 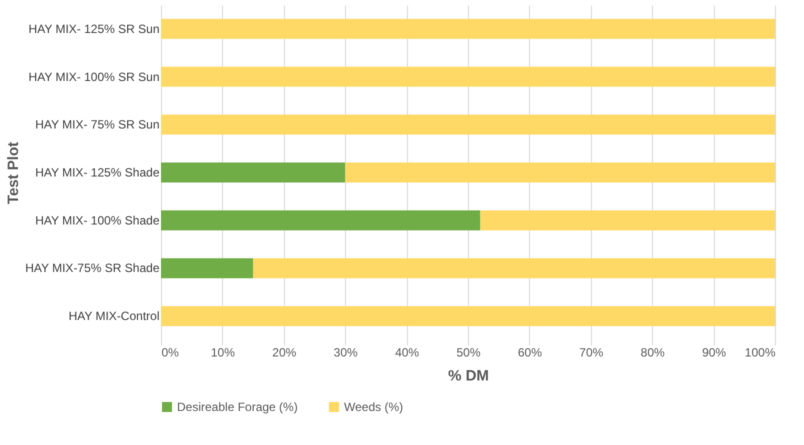 What do you see at coordinates (591, 353) in the screenshot?
I see `x-tick-label: 70%` at bounding box center [591, 353].